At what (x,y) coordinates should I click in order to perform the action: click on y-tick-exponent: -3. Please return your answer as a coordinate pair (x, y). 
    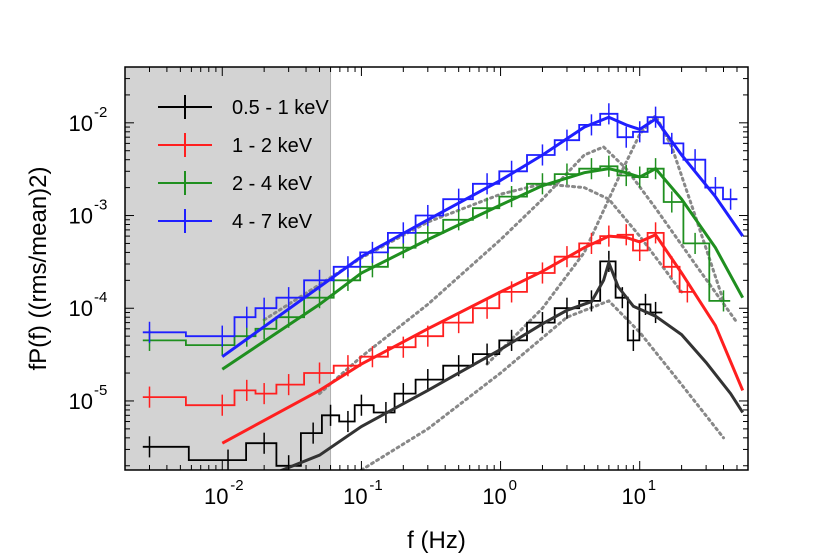
    Looking at the image, I should click on (100, 205).